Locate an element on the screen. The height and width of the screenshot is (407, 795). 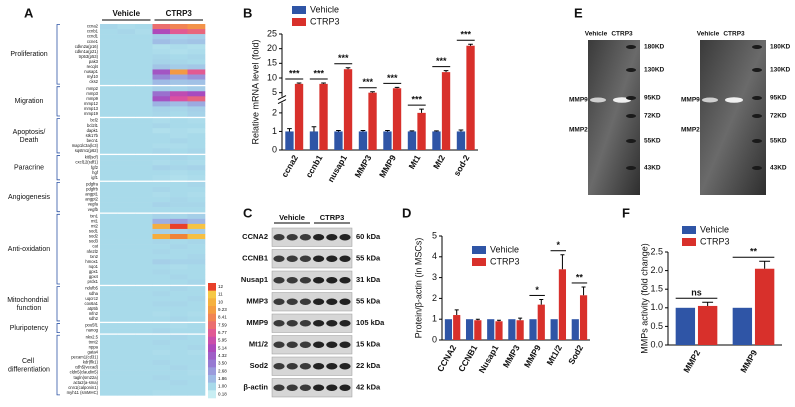
y-tick-label: 10 is located at coordinates (272, 77).